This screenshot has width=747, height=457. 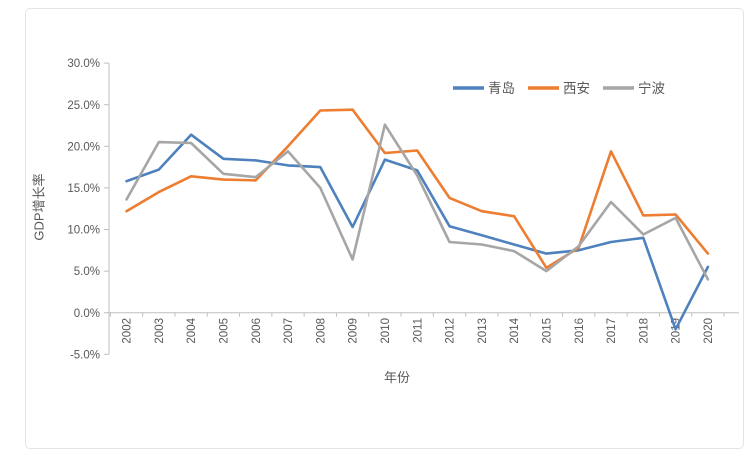 I want to click on x-tick-label: 2018, so click(x=644, y=331).